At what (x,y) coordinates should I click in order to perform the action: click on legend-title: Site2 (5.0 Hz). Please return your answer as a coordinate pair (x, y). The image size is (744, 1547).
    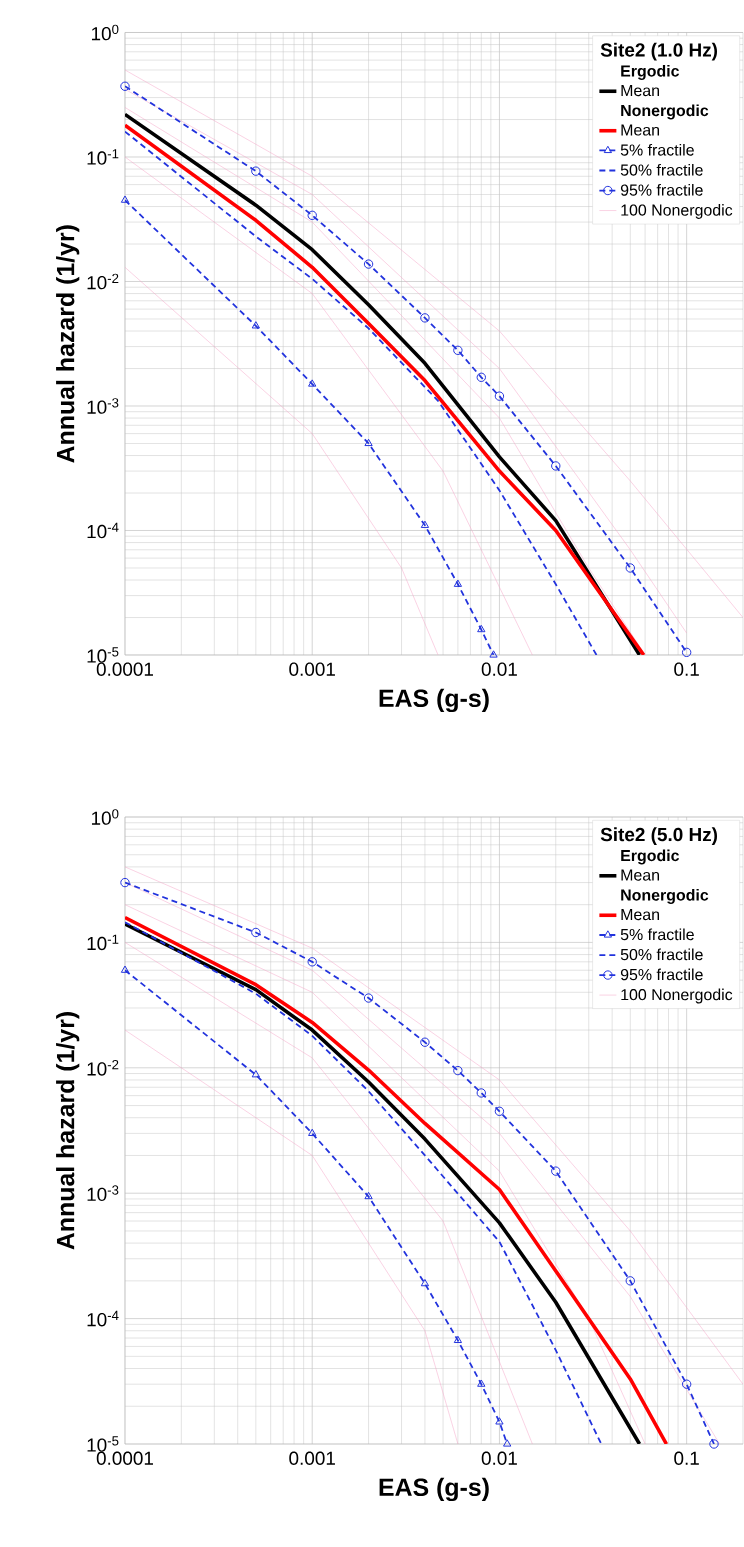
    Looking at the image, I should click on (659, 836).